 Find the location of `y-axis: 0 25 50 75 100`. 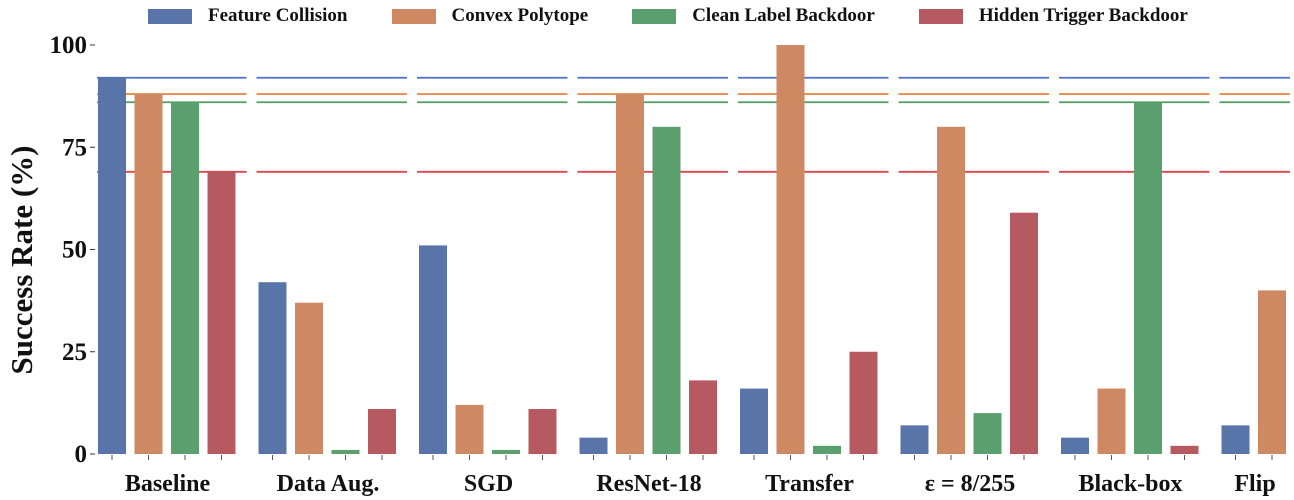

y-axis: 0 25 50 75 100 is located at coordinates (72, 250).